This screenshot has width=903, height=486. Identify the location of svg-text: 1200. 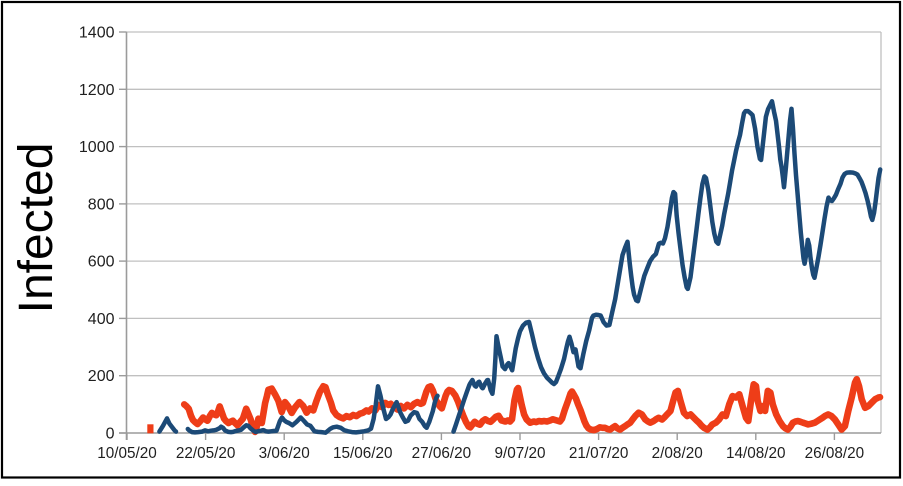
(97, 90).